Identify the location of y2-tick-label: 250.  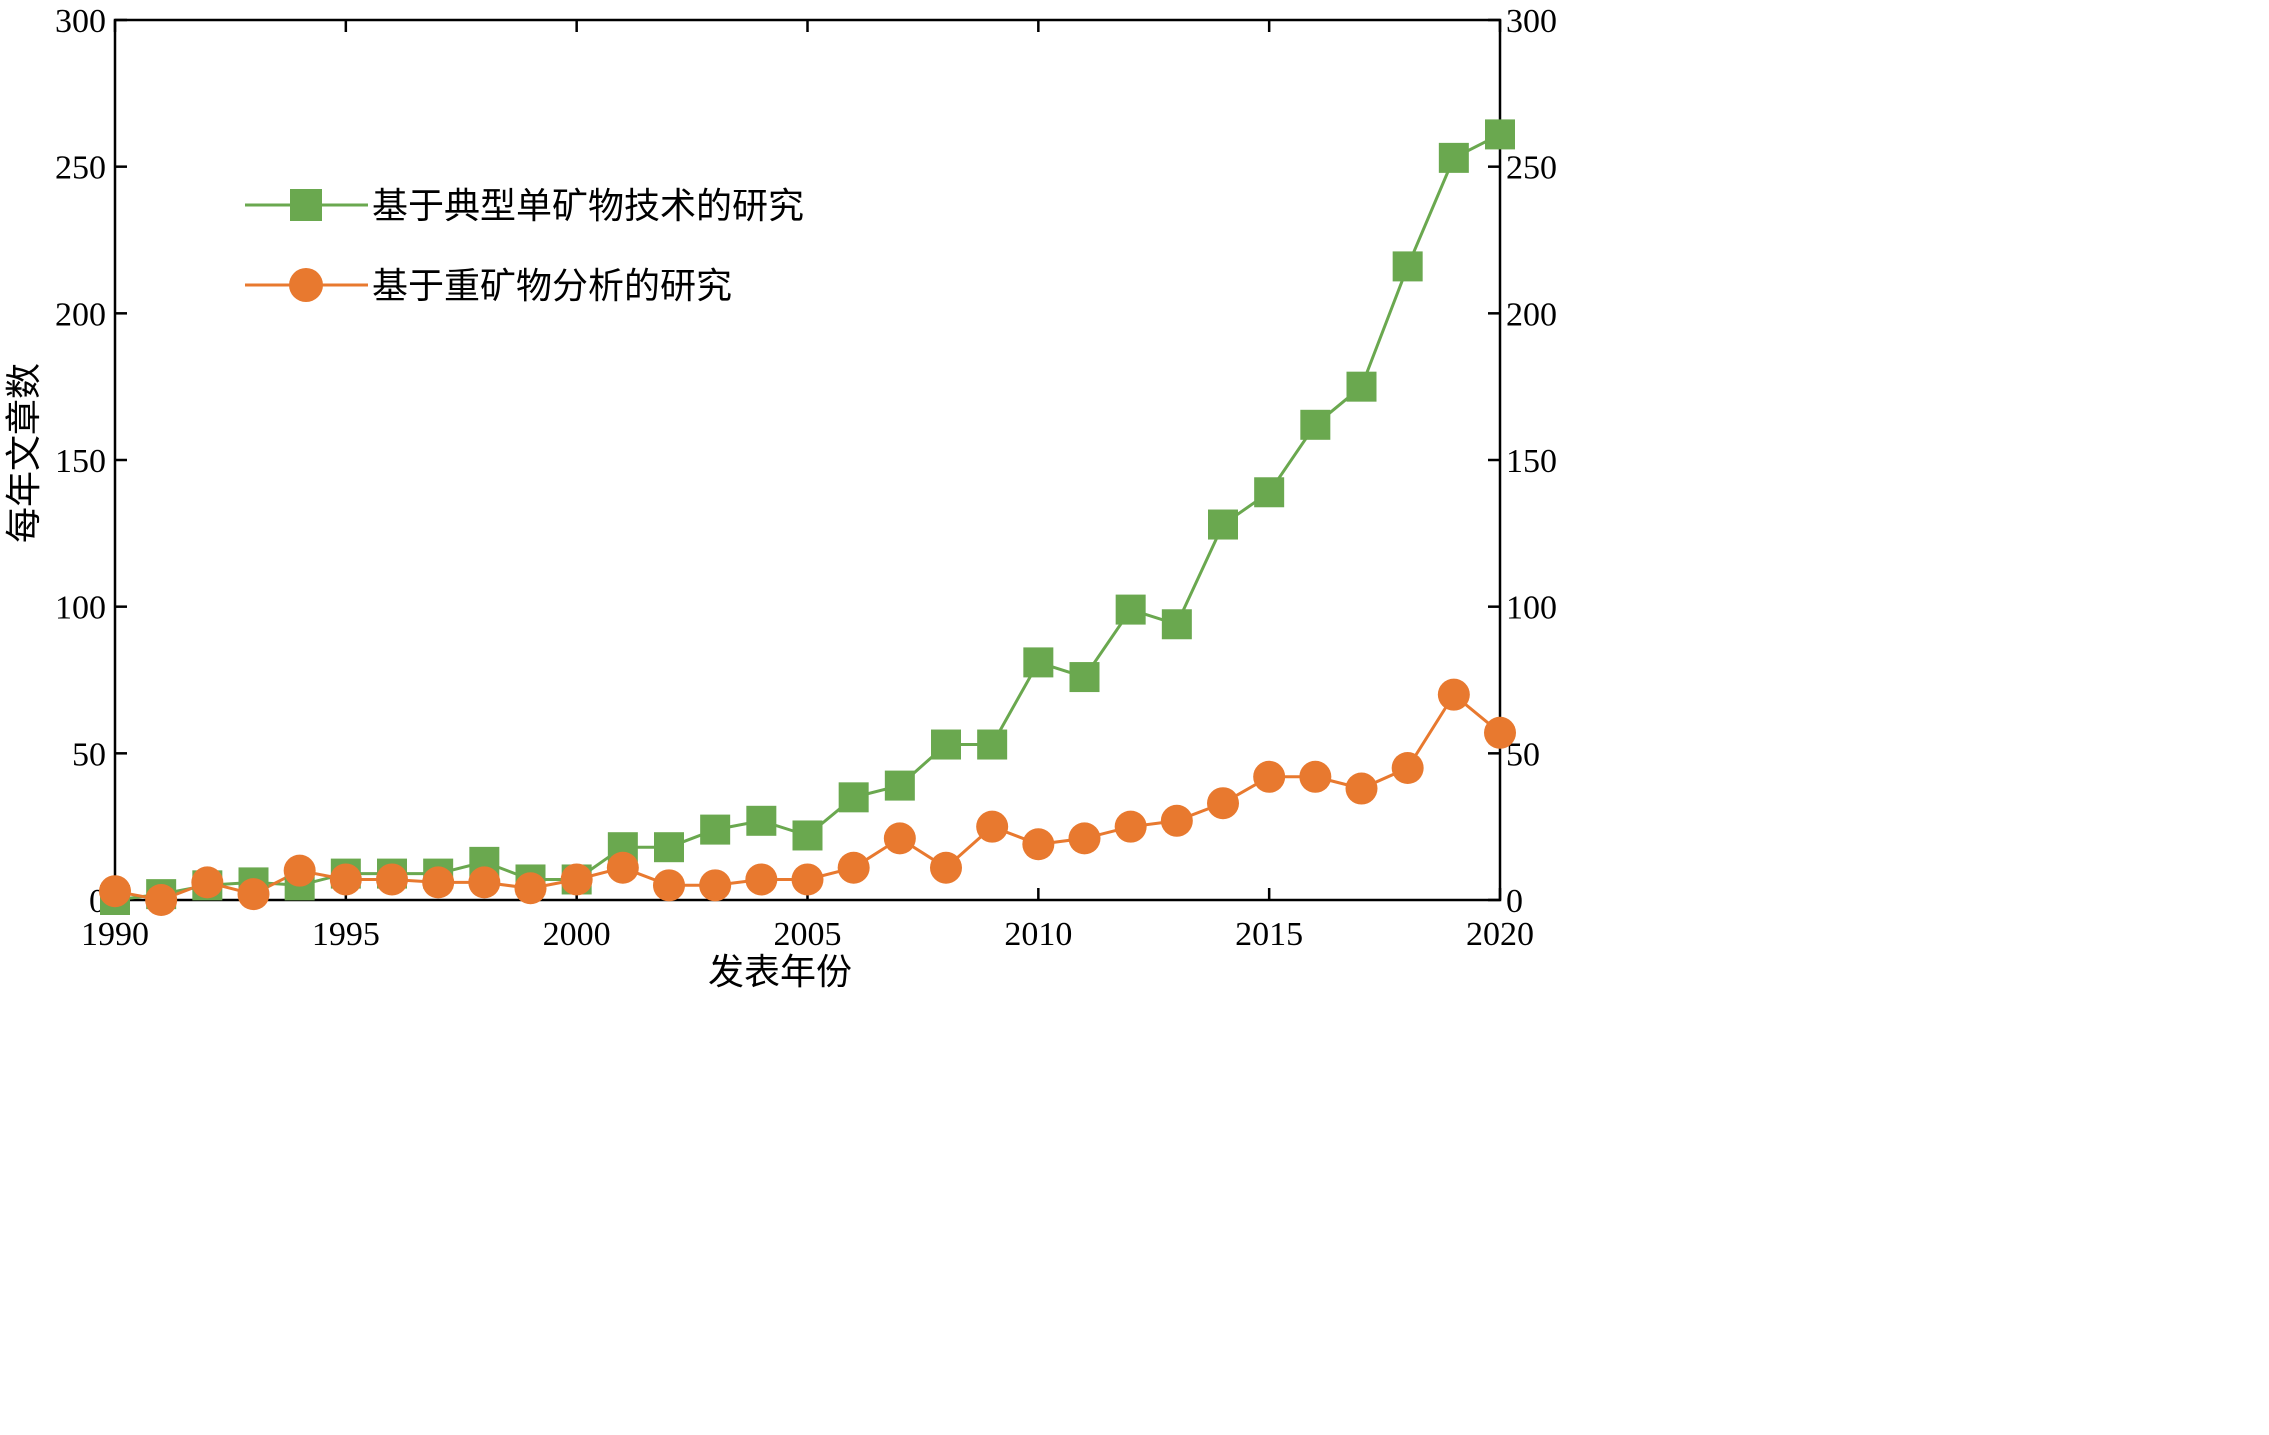
(1531, 168).